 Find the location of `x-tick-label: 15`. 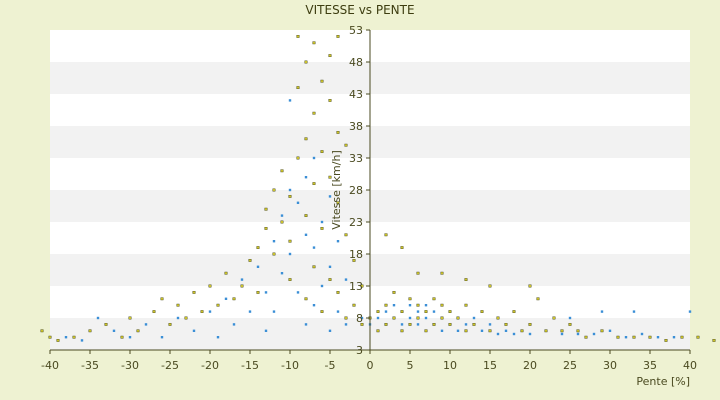

x-tick-label: 15 is located at coordinates (490, 365).